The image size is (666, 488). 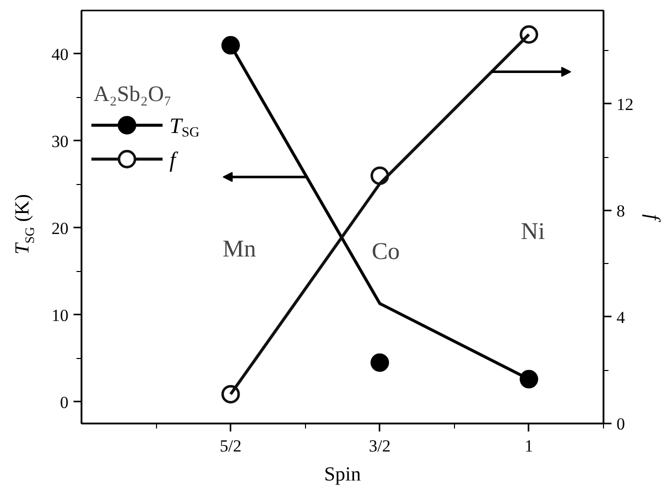 I want to click on y2-tick-label: 8, so click(x=620, y=210).